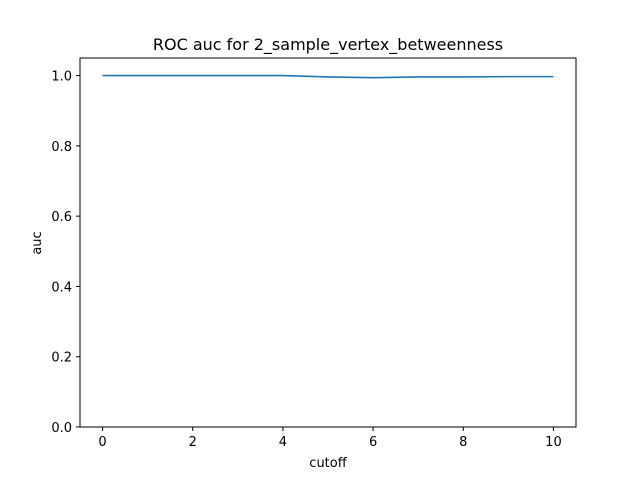 This screenshot has width=640, height=480. Describe the element at coordinates (283, 442) in the screenshot. I see `x-tick-label: 4` at that location.